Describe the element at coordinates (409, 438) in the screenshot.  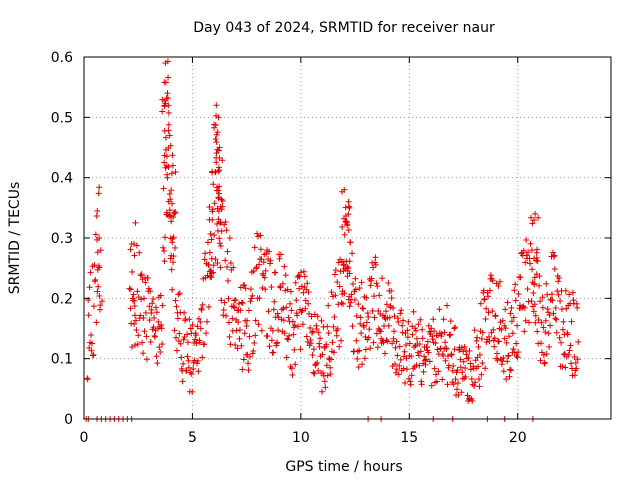
I see `x-tick-label: 15` at that location.